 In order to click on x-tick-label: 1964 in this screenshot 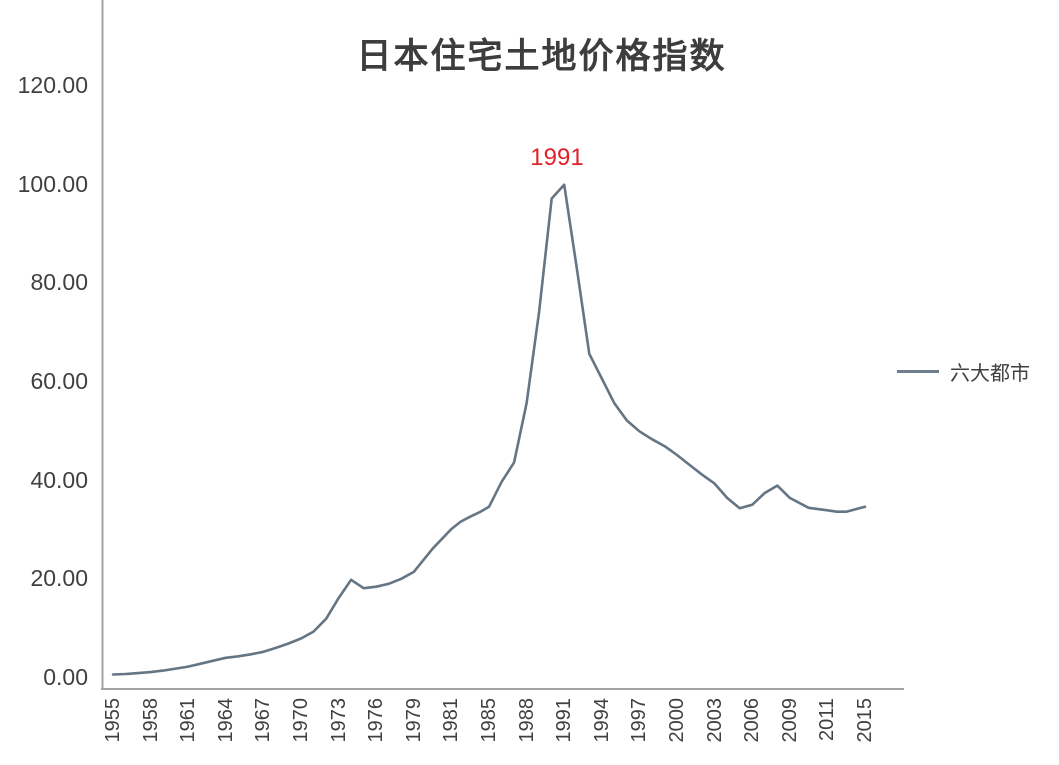, I will do `click(225, 720)`.